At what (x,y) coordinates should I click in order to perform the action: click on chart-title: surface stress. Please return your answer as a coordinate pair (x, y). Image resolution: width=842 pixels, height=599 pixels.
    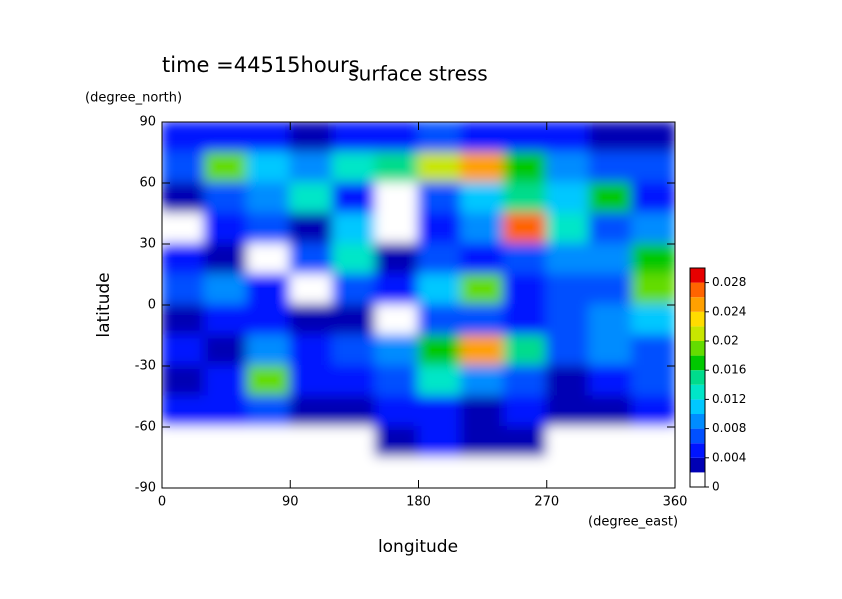
    Looking at the image, I should click on (417, 74).